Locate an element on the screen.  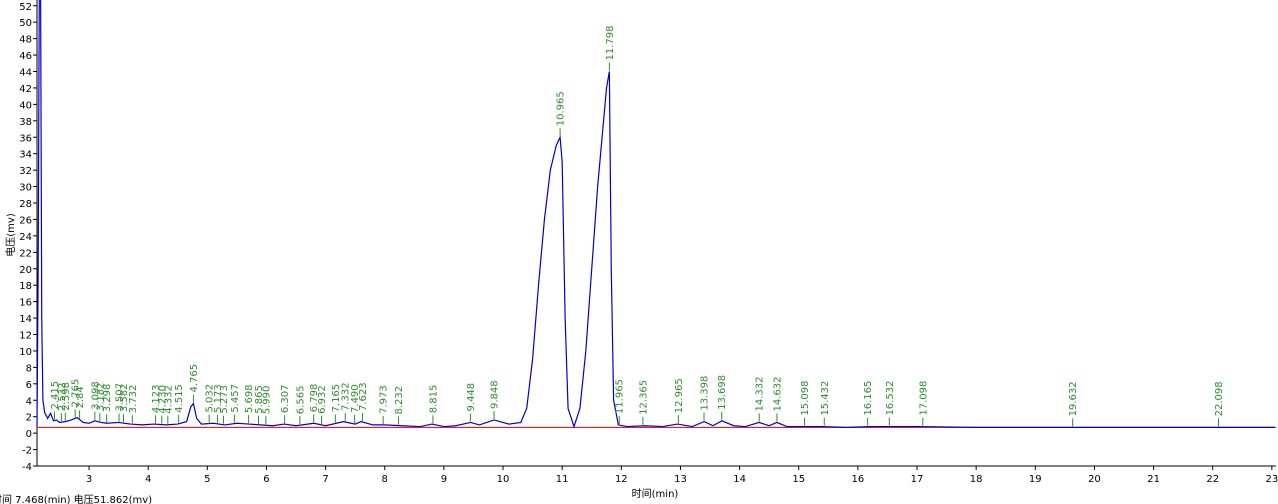
y-tick-label: 20 is located at coordinates (25, 270).